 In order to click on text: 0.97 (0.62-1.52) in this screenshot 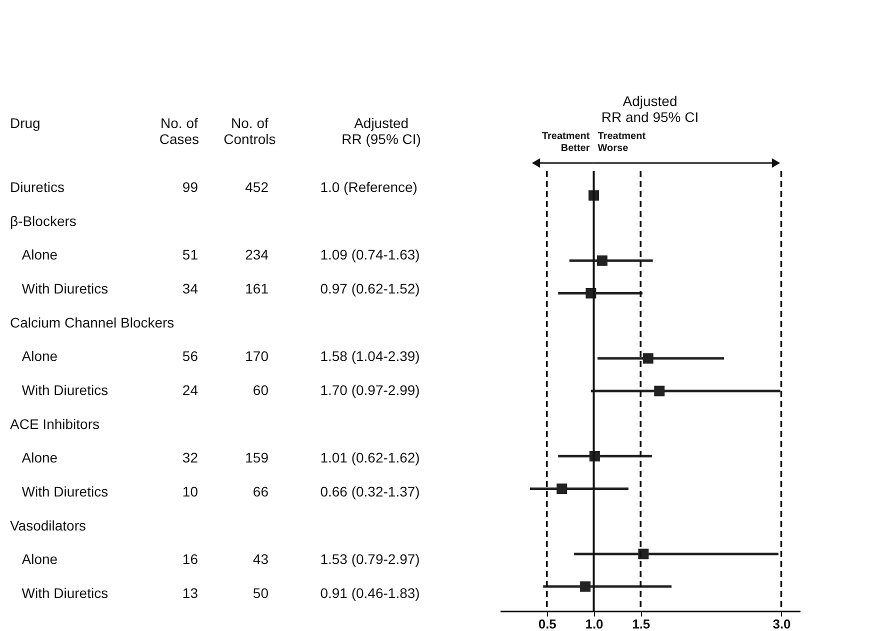, I will do `click(370, 288)`.